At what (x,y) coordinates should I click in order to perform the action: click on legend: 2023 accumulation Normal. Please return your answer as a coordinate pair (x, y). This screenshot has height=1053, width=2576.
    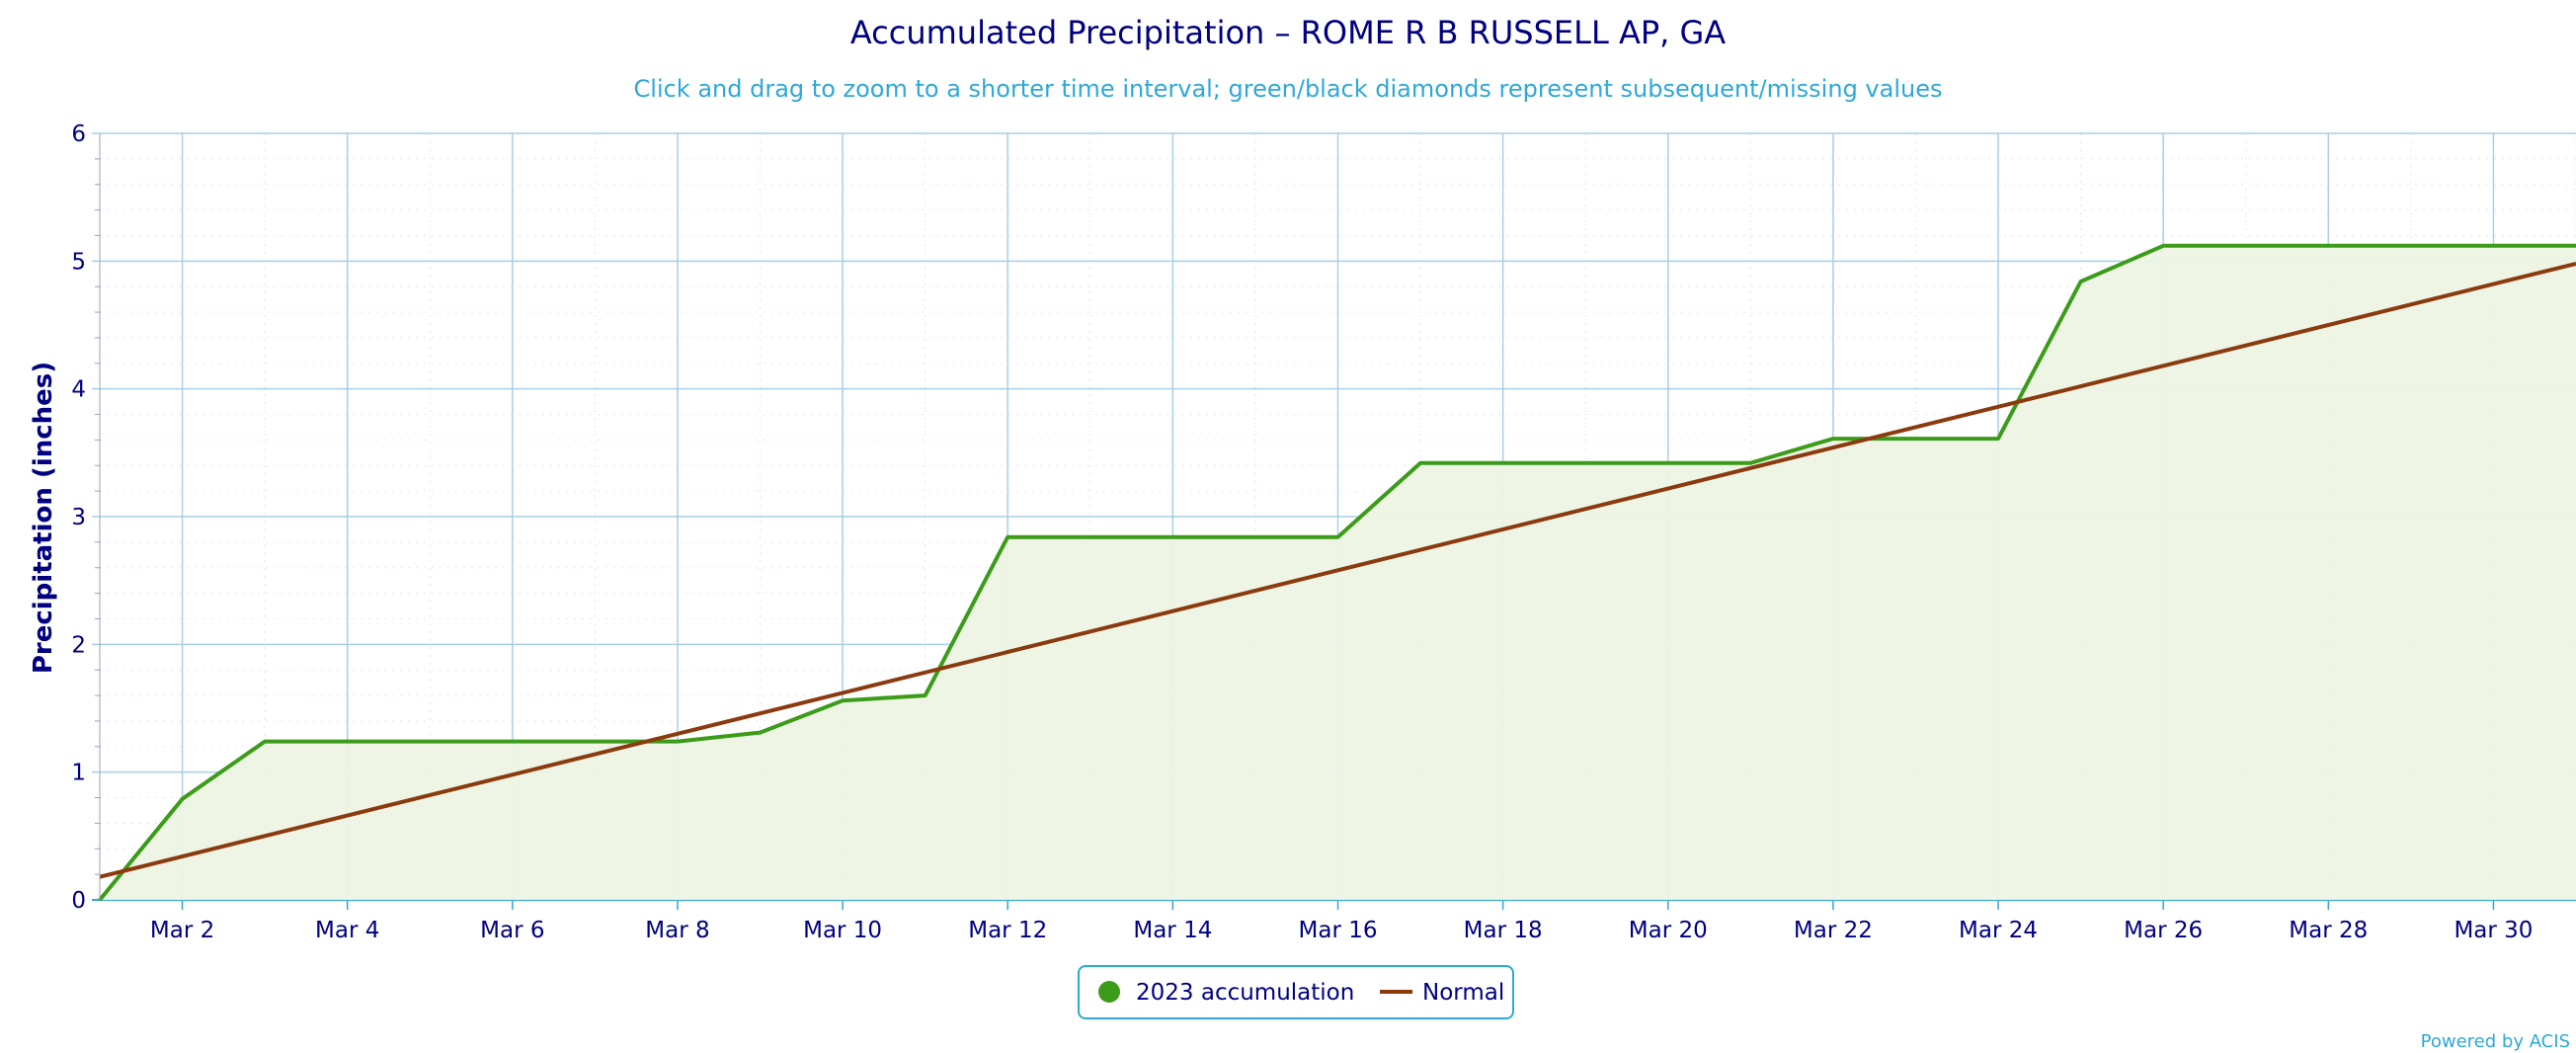
    Looking at the image, I should click on (1296, 992).